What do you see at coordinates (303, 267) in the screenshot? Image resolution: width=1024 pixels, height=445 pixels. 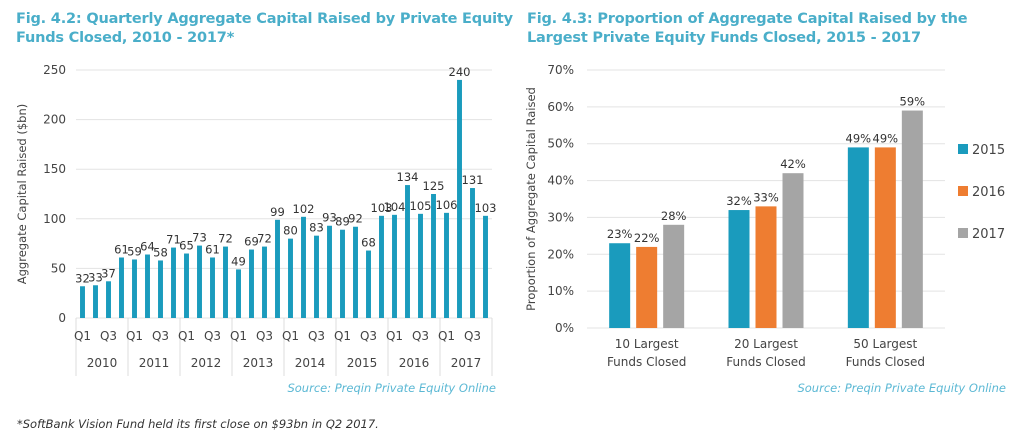 I see `bar-2014-Q2` at bounding box center [303, 267].